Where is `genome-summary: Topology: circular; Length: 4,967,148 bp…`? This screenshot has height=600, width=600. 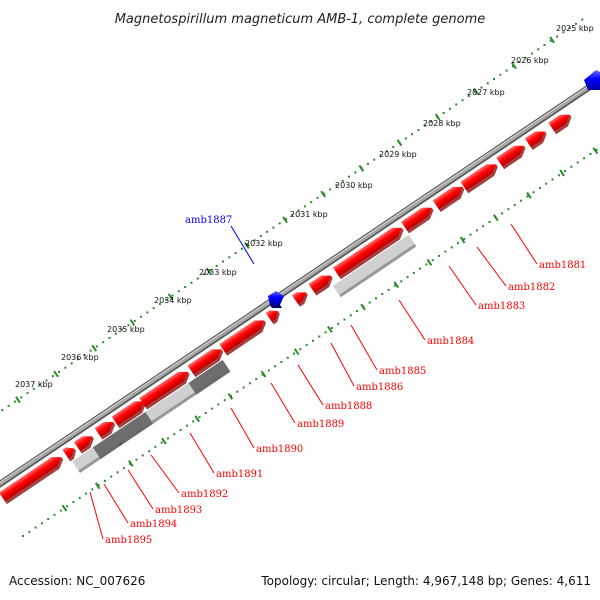 genome-summary: Topology: circular; Length: 4,967,148 bp… is located at coordinates (426, 581).